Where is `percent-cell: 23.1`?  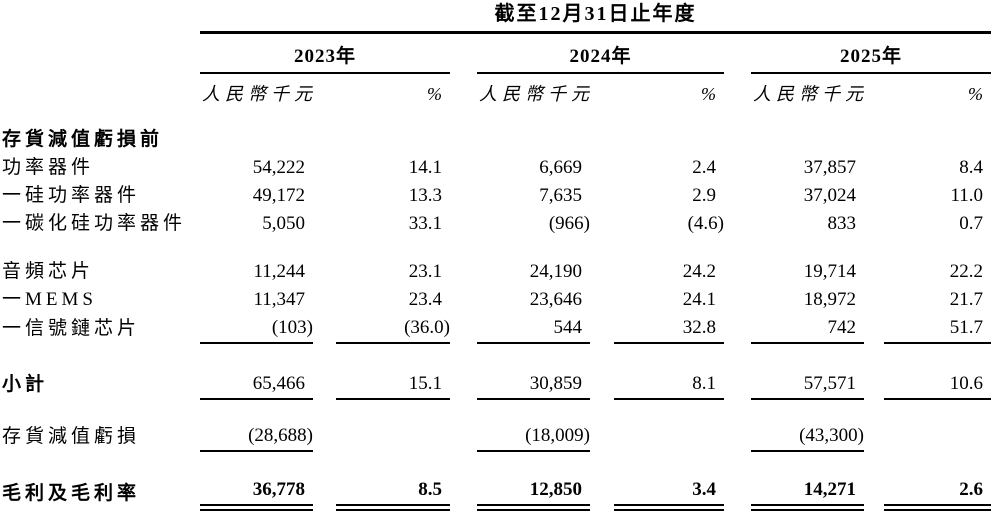
percent-cell: 23.1 is located at coordinates (425, 271).